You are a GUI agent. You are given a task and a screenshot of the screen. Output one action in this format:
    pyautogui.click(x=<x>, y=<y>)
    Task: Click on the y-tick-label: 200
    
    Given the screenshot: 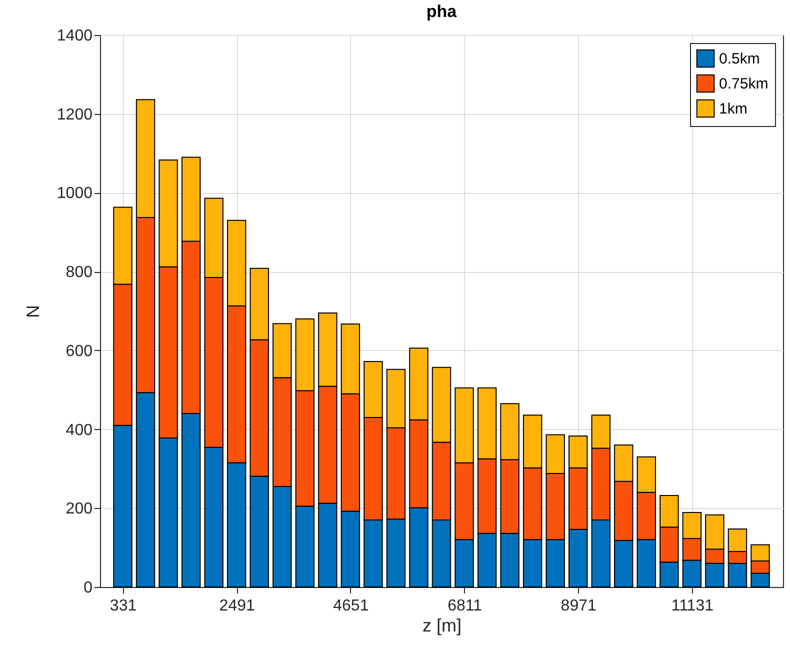 What is the action you would take?
    pyautogui.click(x=79, y=509)
    